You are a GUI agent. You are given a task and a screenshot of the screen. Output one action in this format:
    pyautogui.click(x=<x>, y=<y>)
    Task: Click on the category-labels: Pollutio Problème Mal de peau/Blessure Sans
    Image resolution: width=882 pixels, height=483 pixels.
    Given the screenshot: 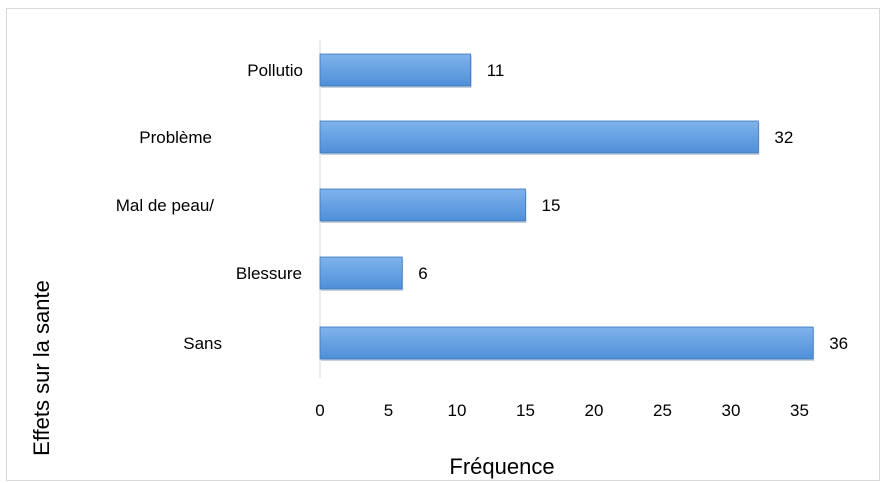 What is the action you would take?
    pyautogui.click(x=209, y=207)
    